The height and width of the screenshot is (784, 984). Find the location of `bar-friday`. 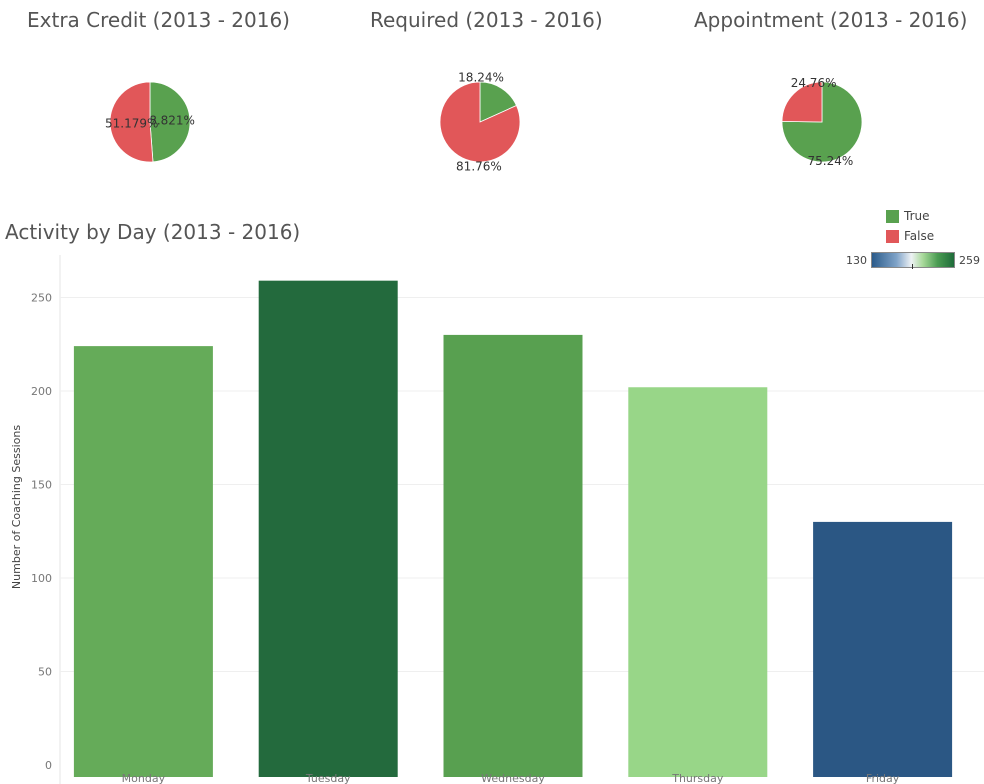

bar-friday is located at coordinates (883, 649).